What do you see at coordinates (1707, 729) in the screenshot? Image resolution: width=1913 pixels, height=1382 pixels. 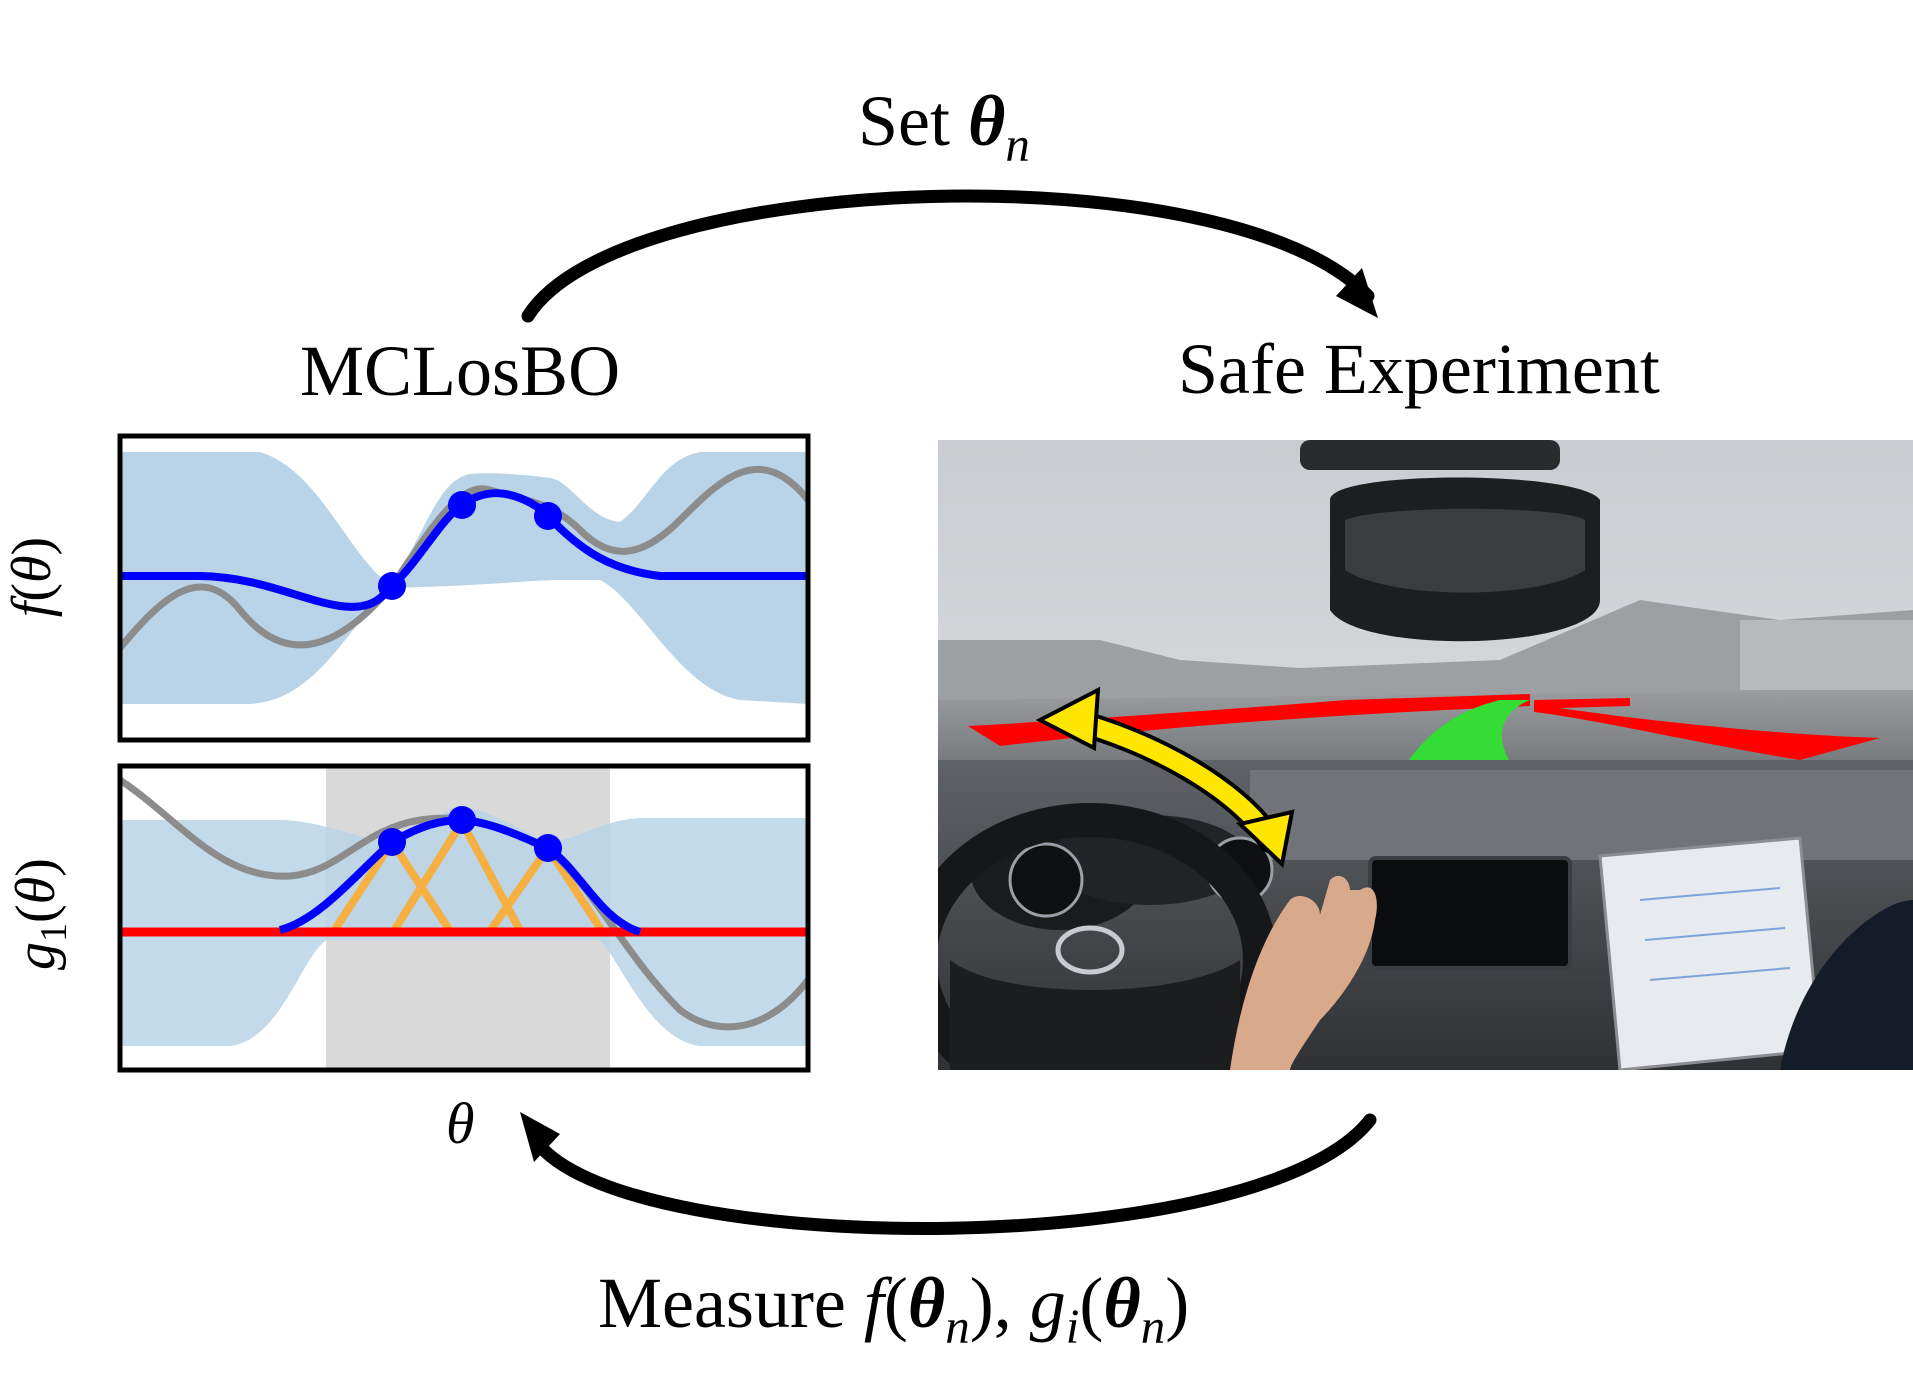 I see `road-boundary-right` at bounding box center [1707, 729].